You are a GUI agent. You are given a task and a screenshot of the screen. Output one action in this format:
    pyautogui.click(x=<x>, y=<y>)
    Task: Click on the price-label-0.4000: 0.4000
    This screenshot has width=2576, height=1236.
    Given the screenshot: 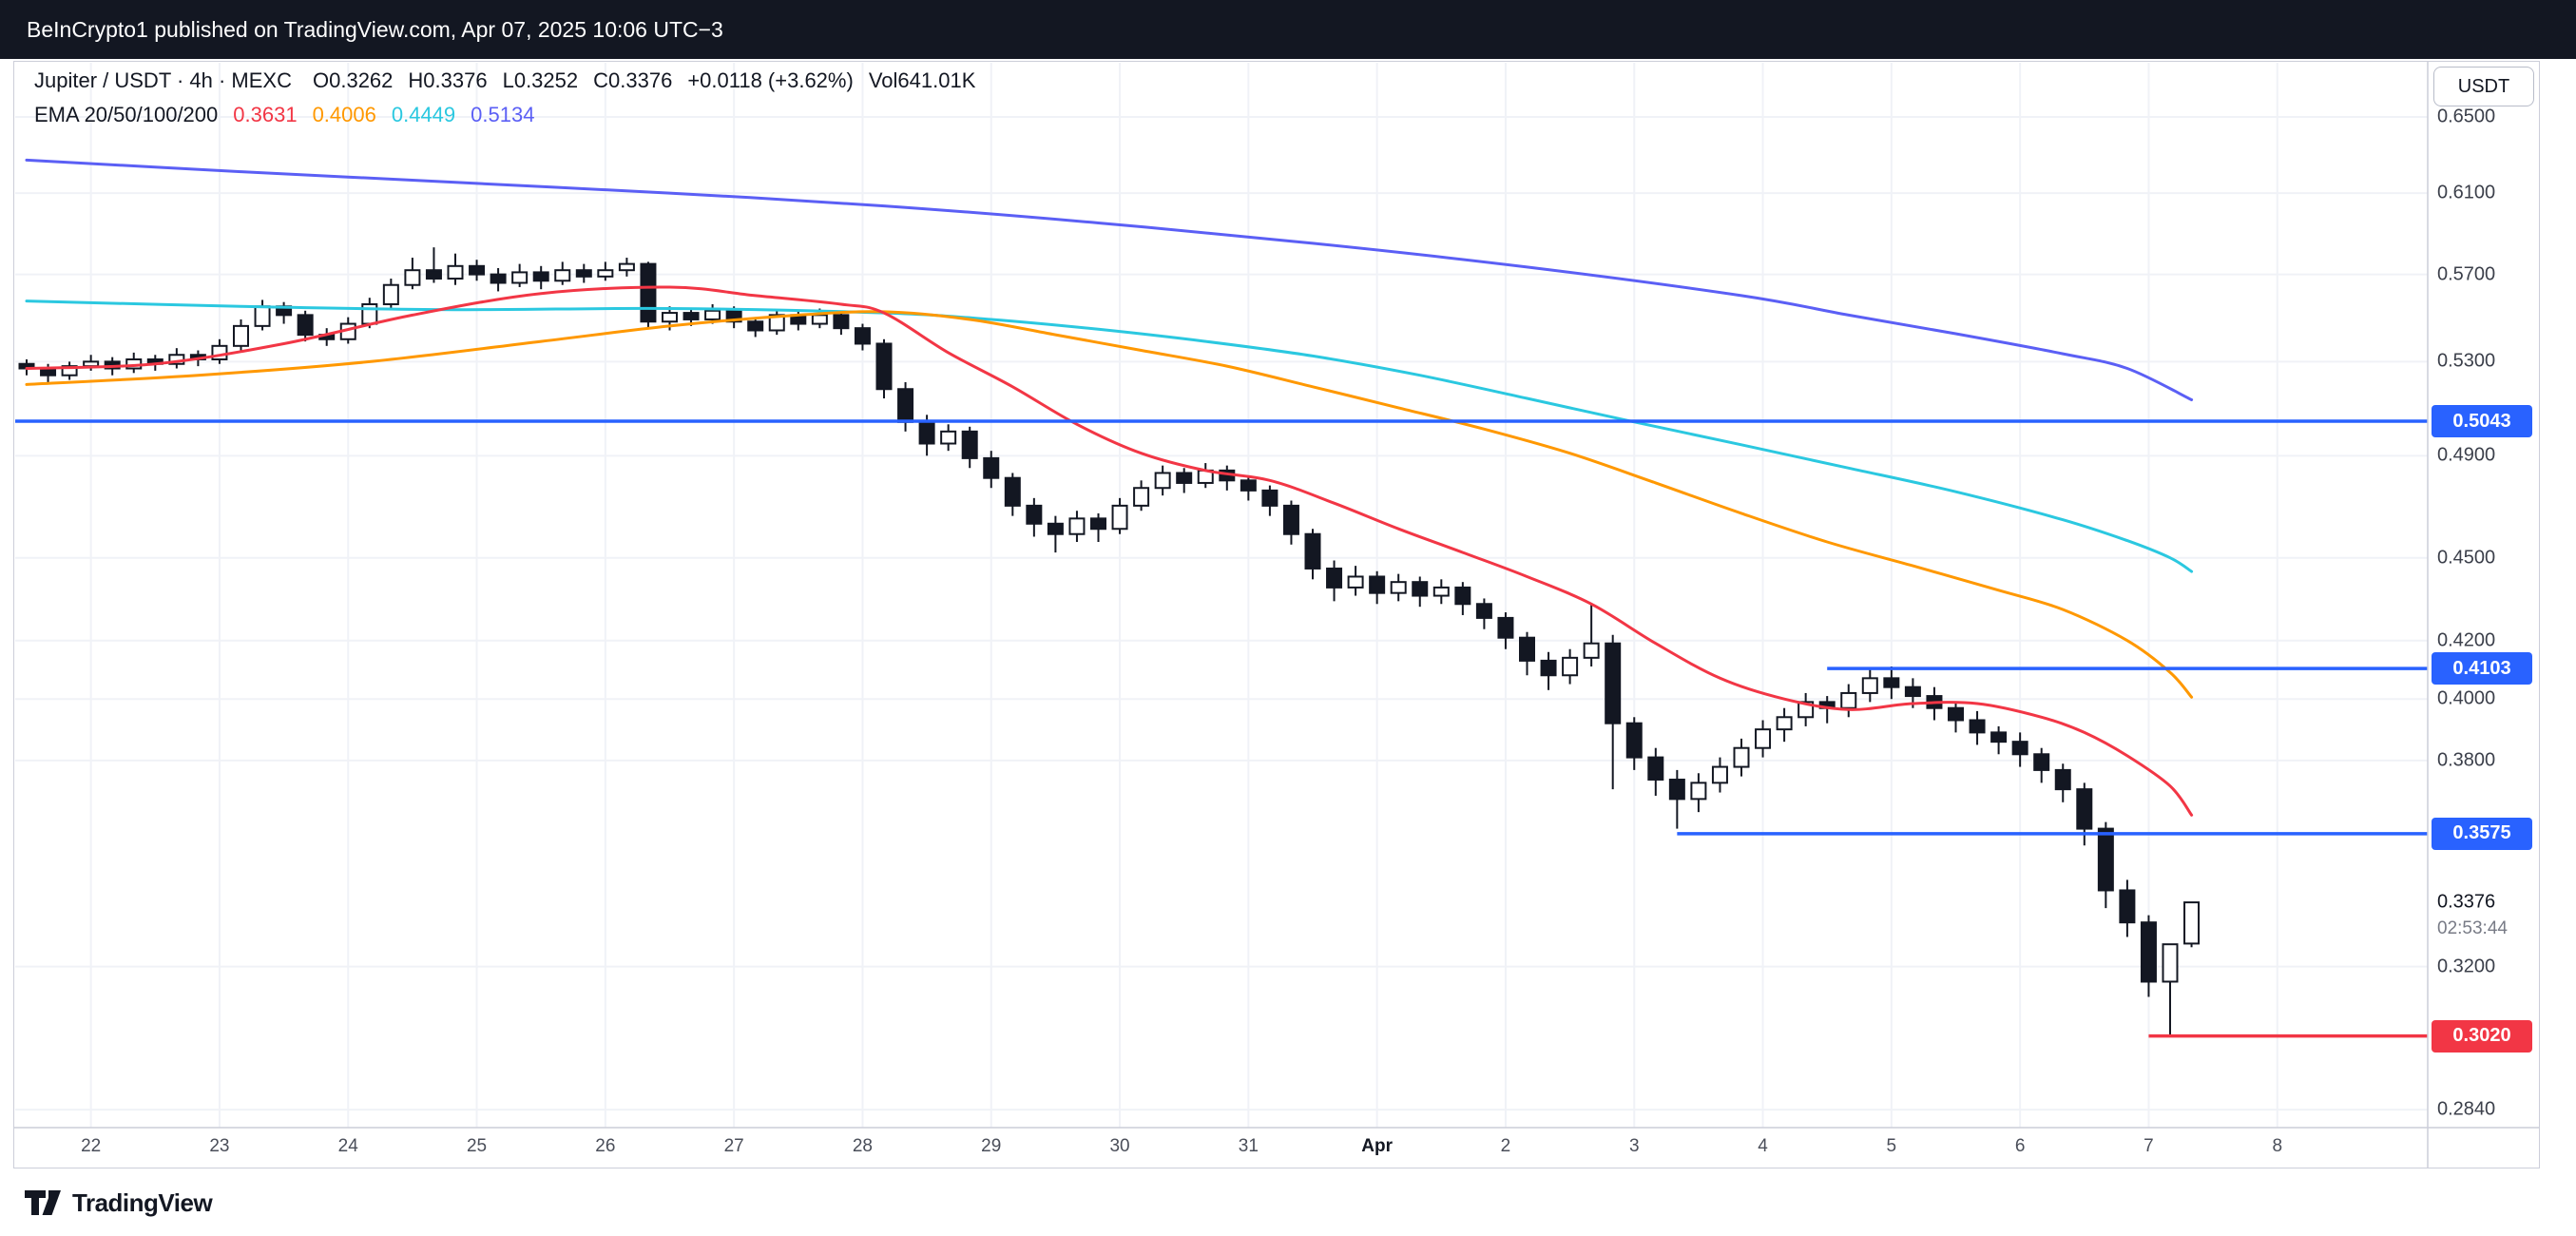 What is the action you would take?
    pyautogui.click(x=2466, y=698)
    